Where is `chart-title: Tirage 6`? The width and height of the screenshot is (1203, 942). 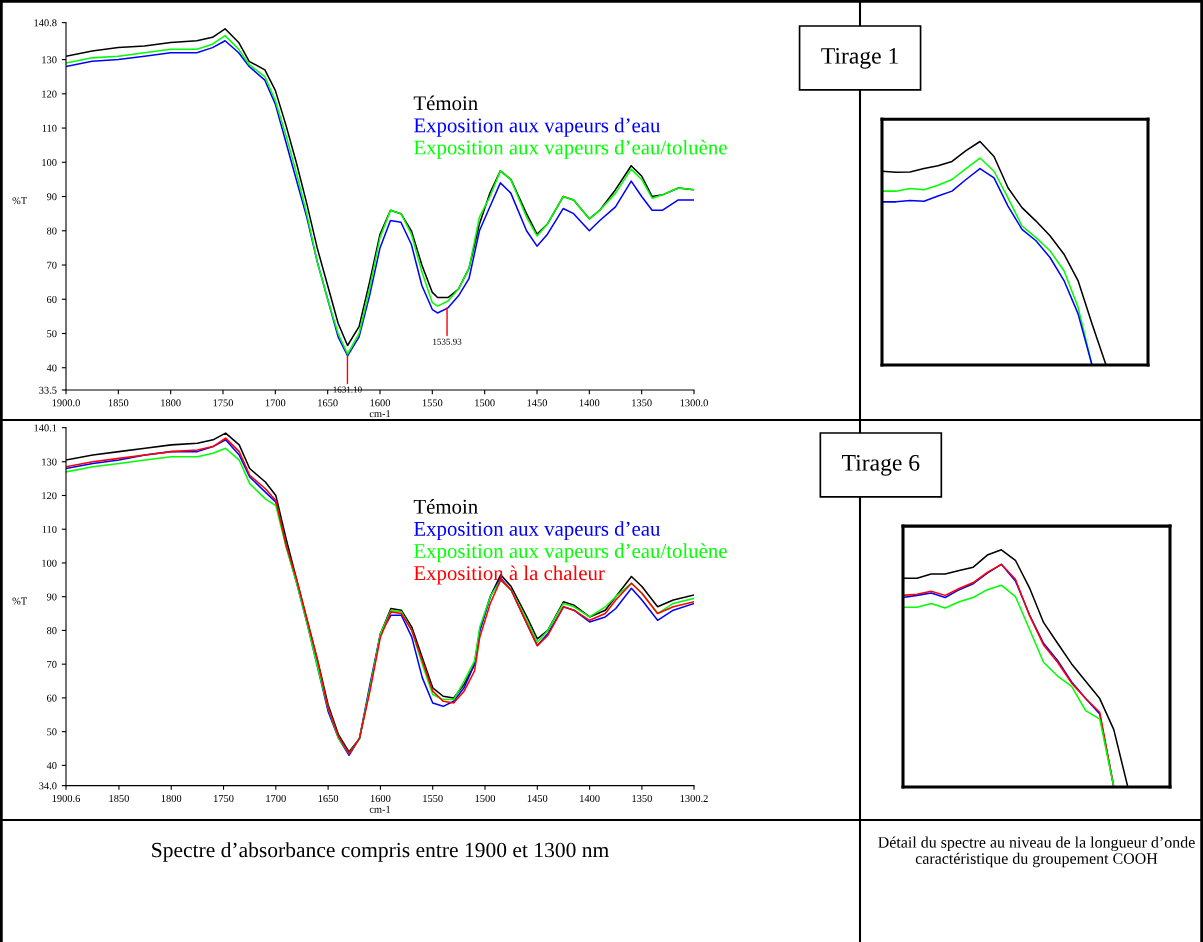
chart-title: Tirage 6 is located at coordinates (881, 465).